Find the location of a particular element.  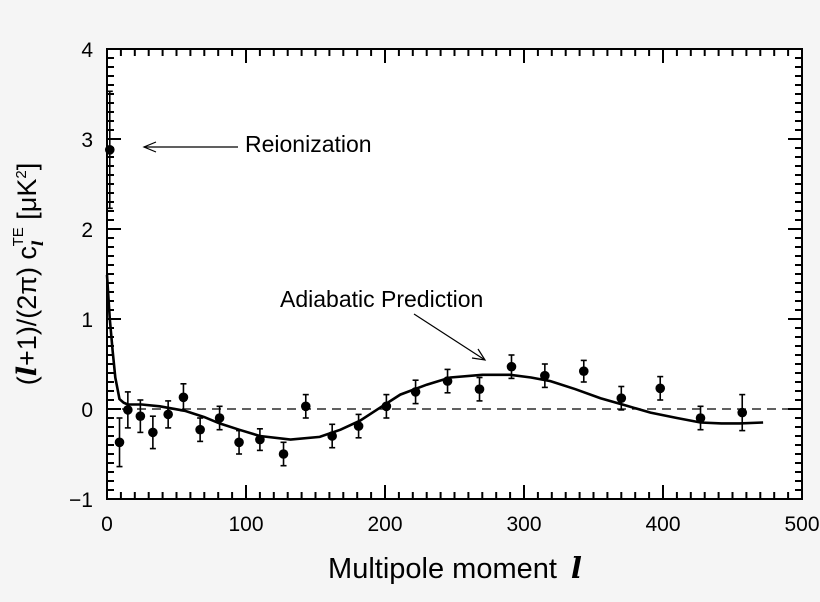

y-tick-label: 0 is located at coordinates (87, 410).